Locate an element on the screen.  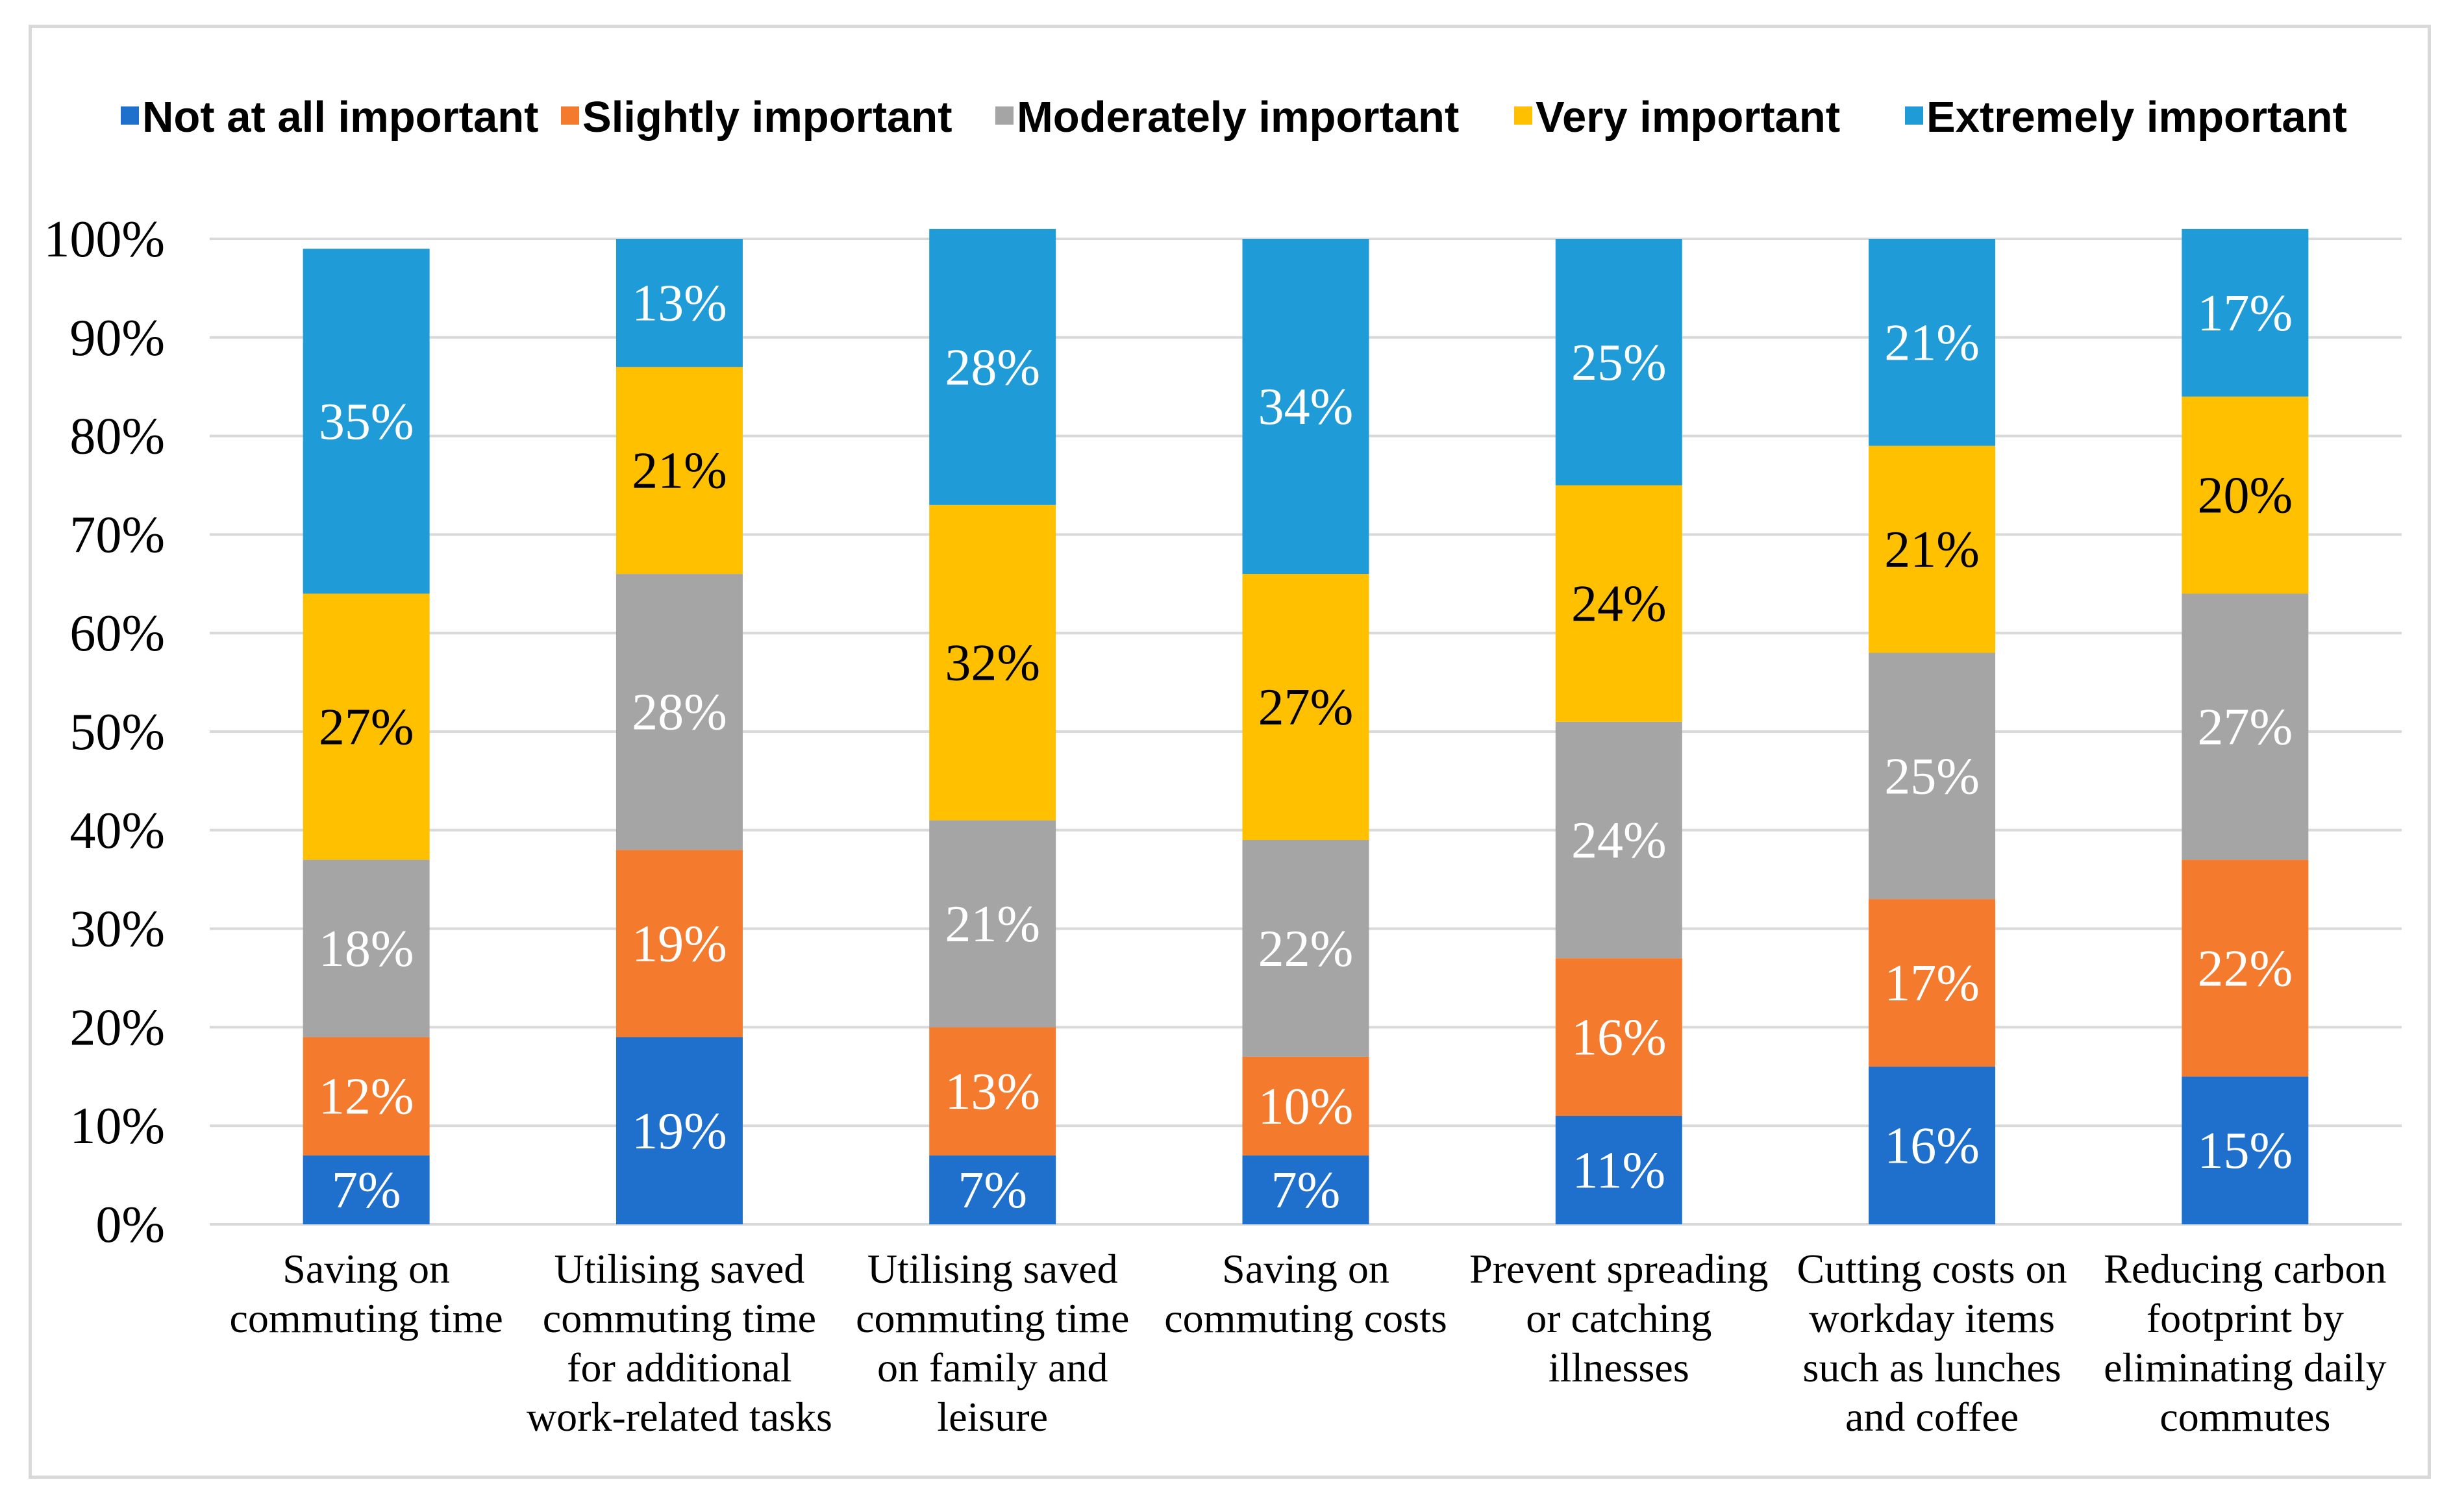
data-label: 20% is located at coordinates (2245, 496).